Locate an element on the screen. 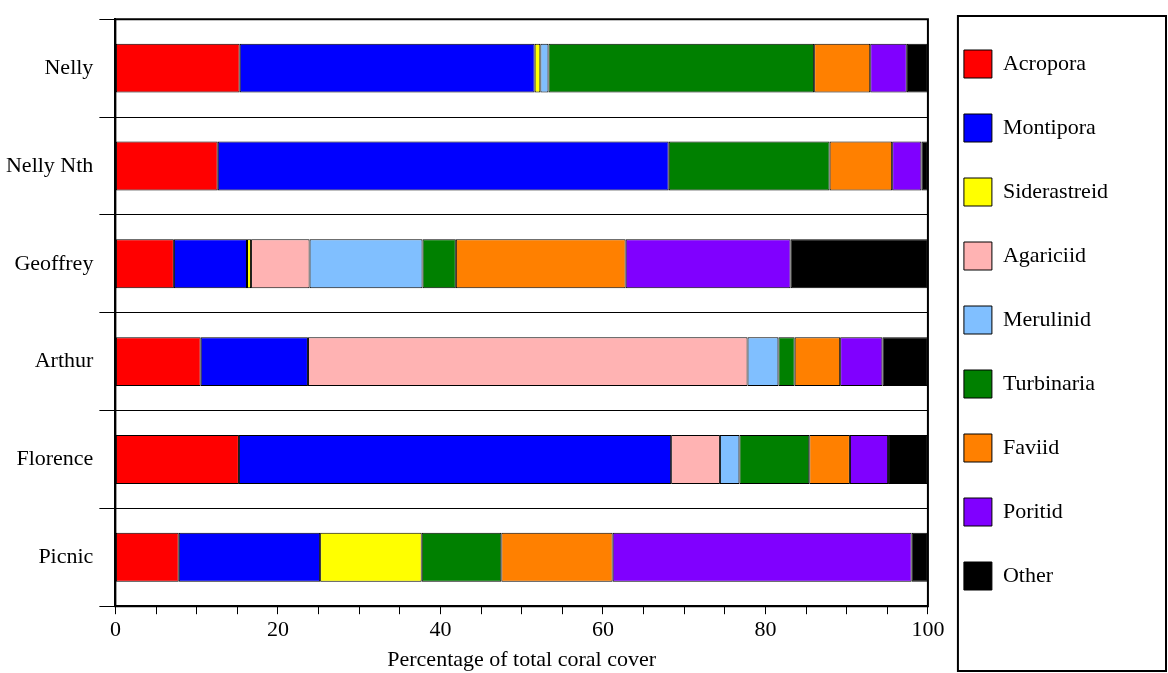 This screenshot has width=1168, height=673. legend-label: Other is located at coordinates (1028, 574).